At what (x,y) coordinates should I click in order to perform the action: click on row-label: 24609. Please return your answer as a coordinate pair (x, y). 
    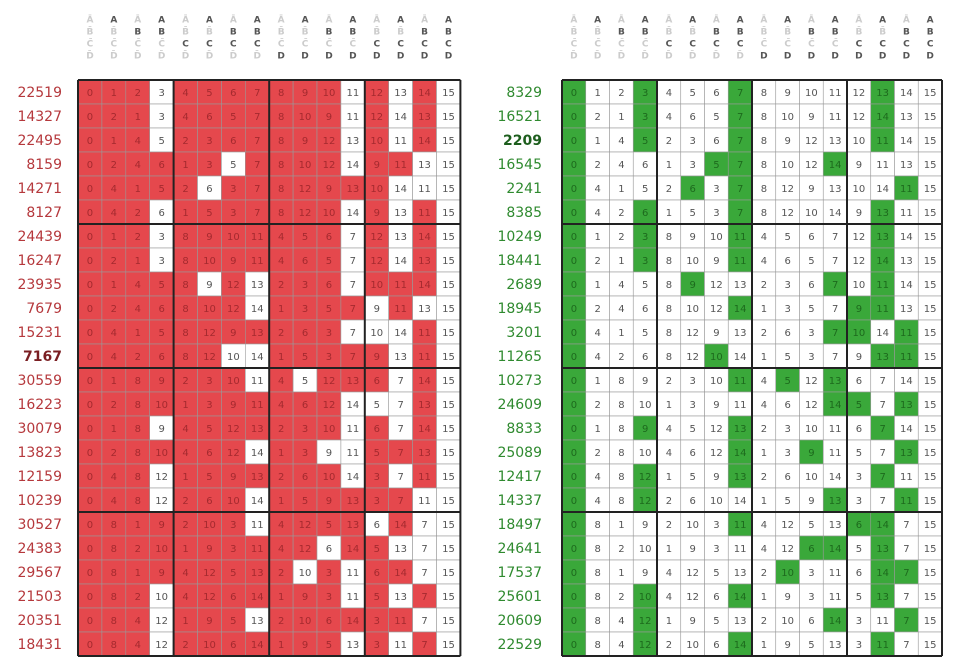
    Looking at the image, I should click on (519, 405).